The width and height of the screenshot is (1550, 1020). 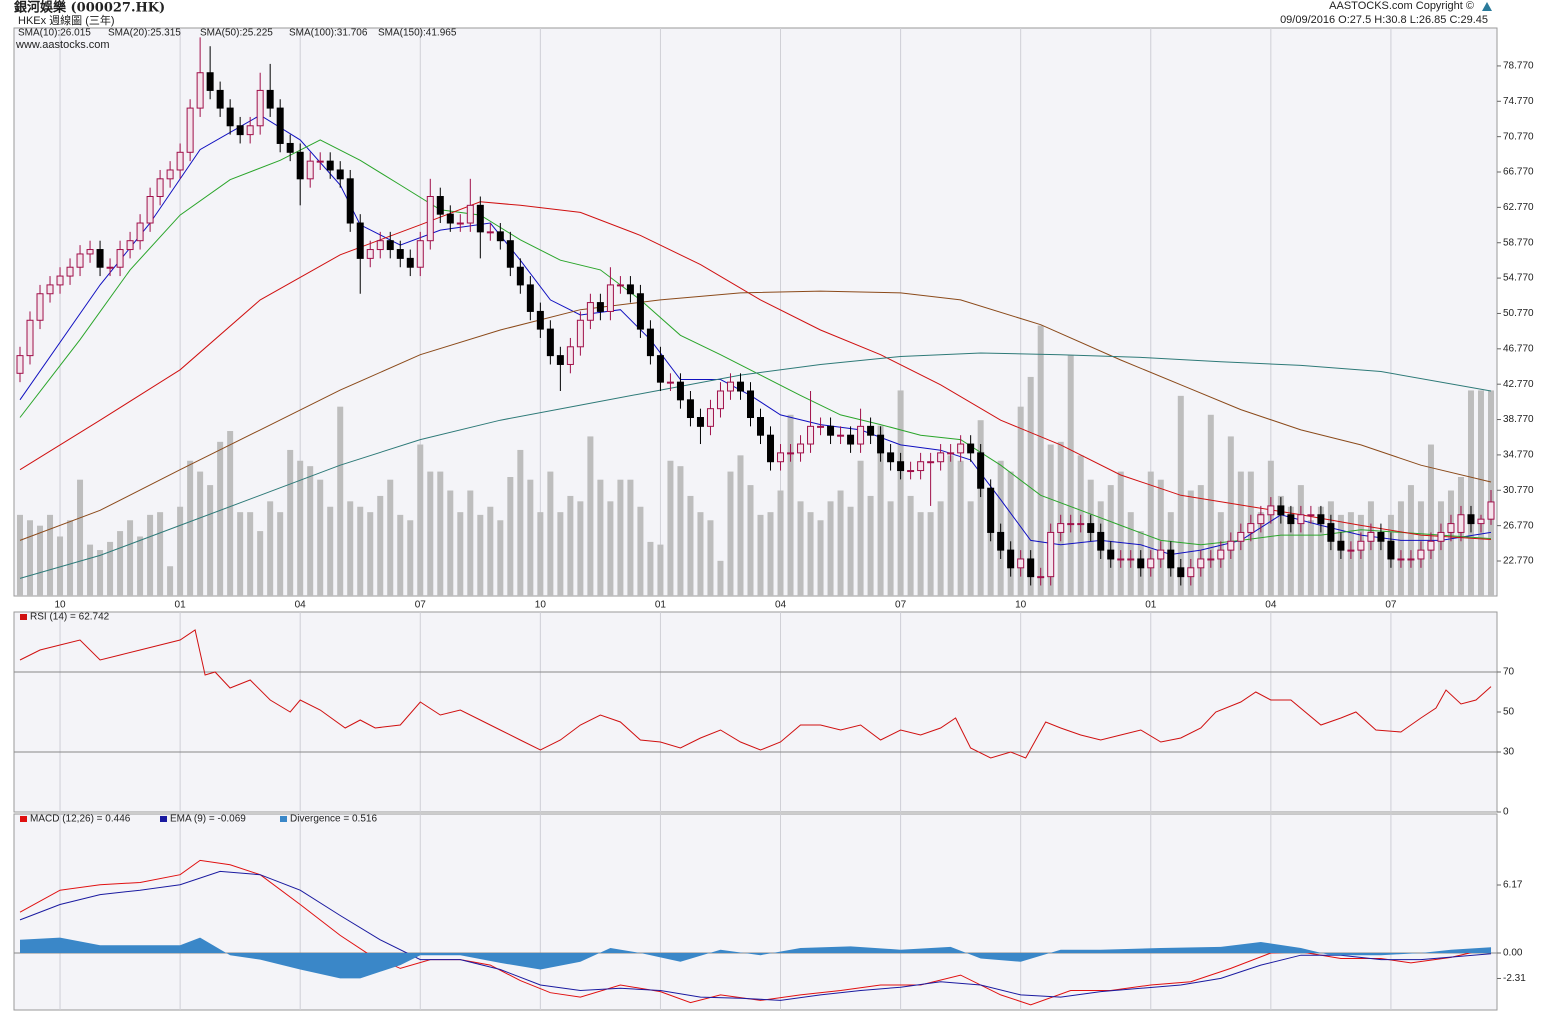 I want to click on y-tick-label: 22.770, so click(x=1518, y=561).